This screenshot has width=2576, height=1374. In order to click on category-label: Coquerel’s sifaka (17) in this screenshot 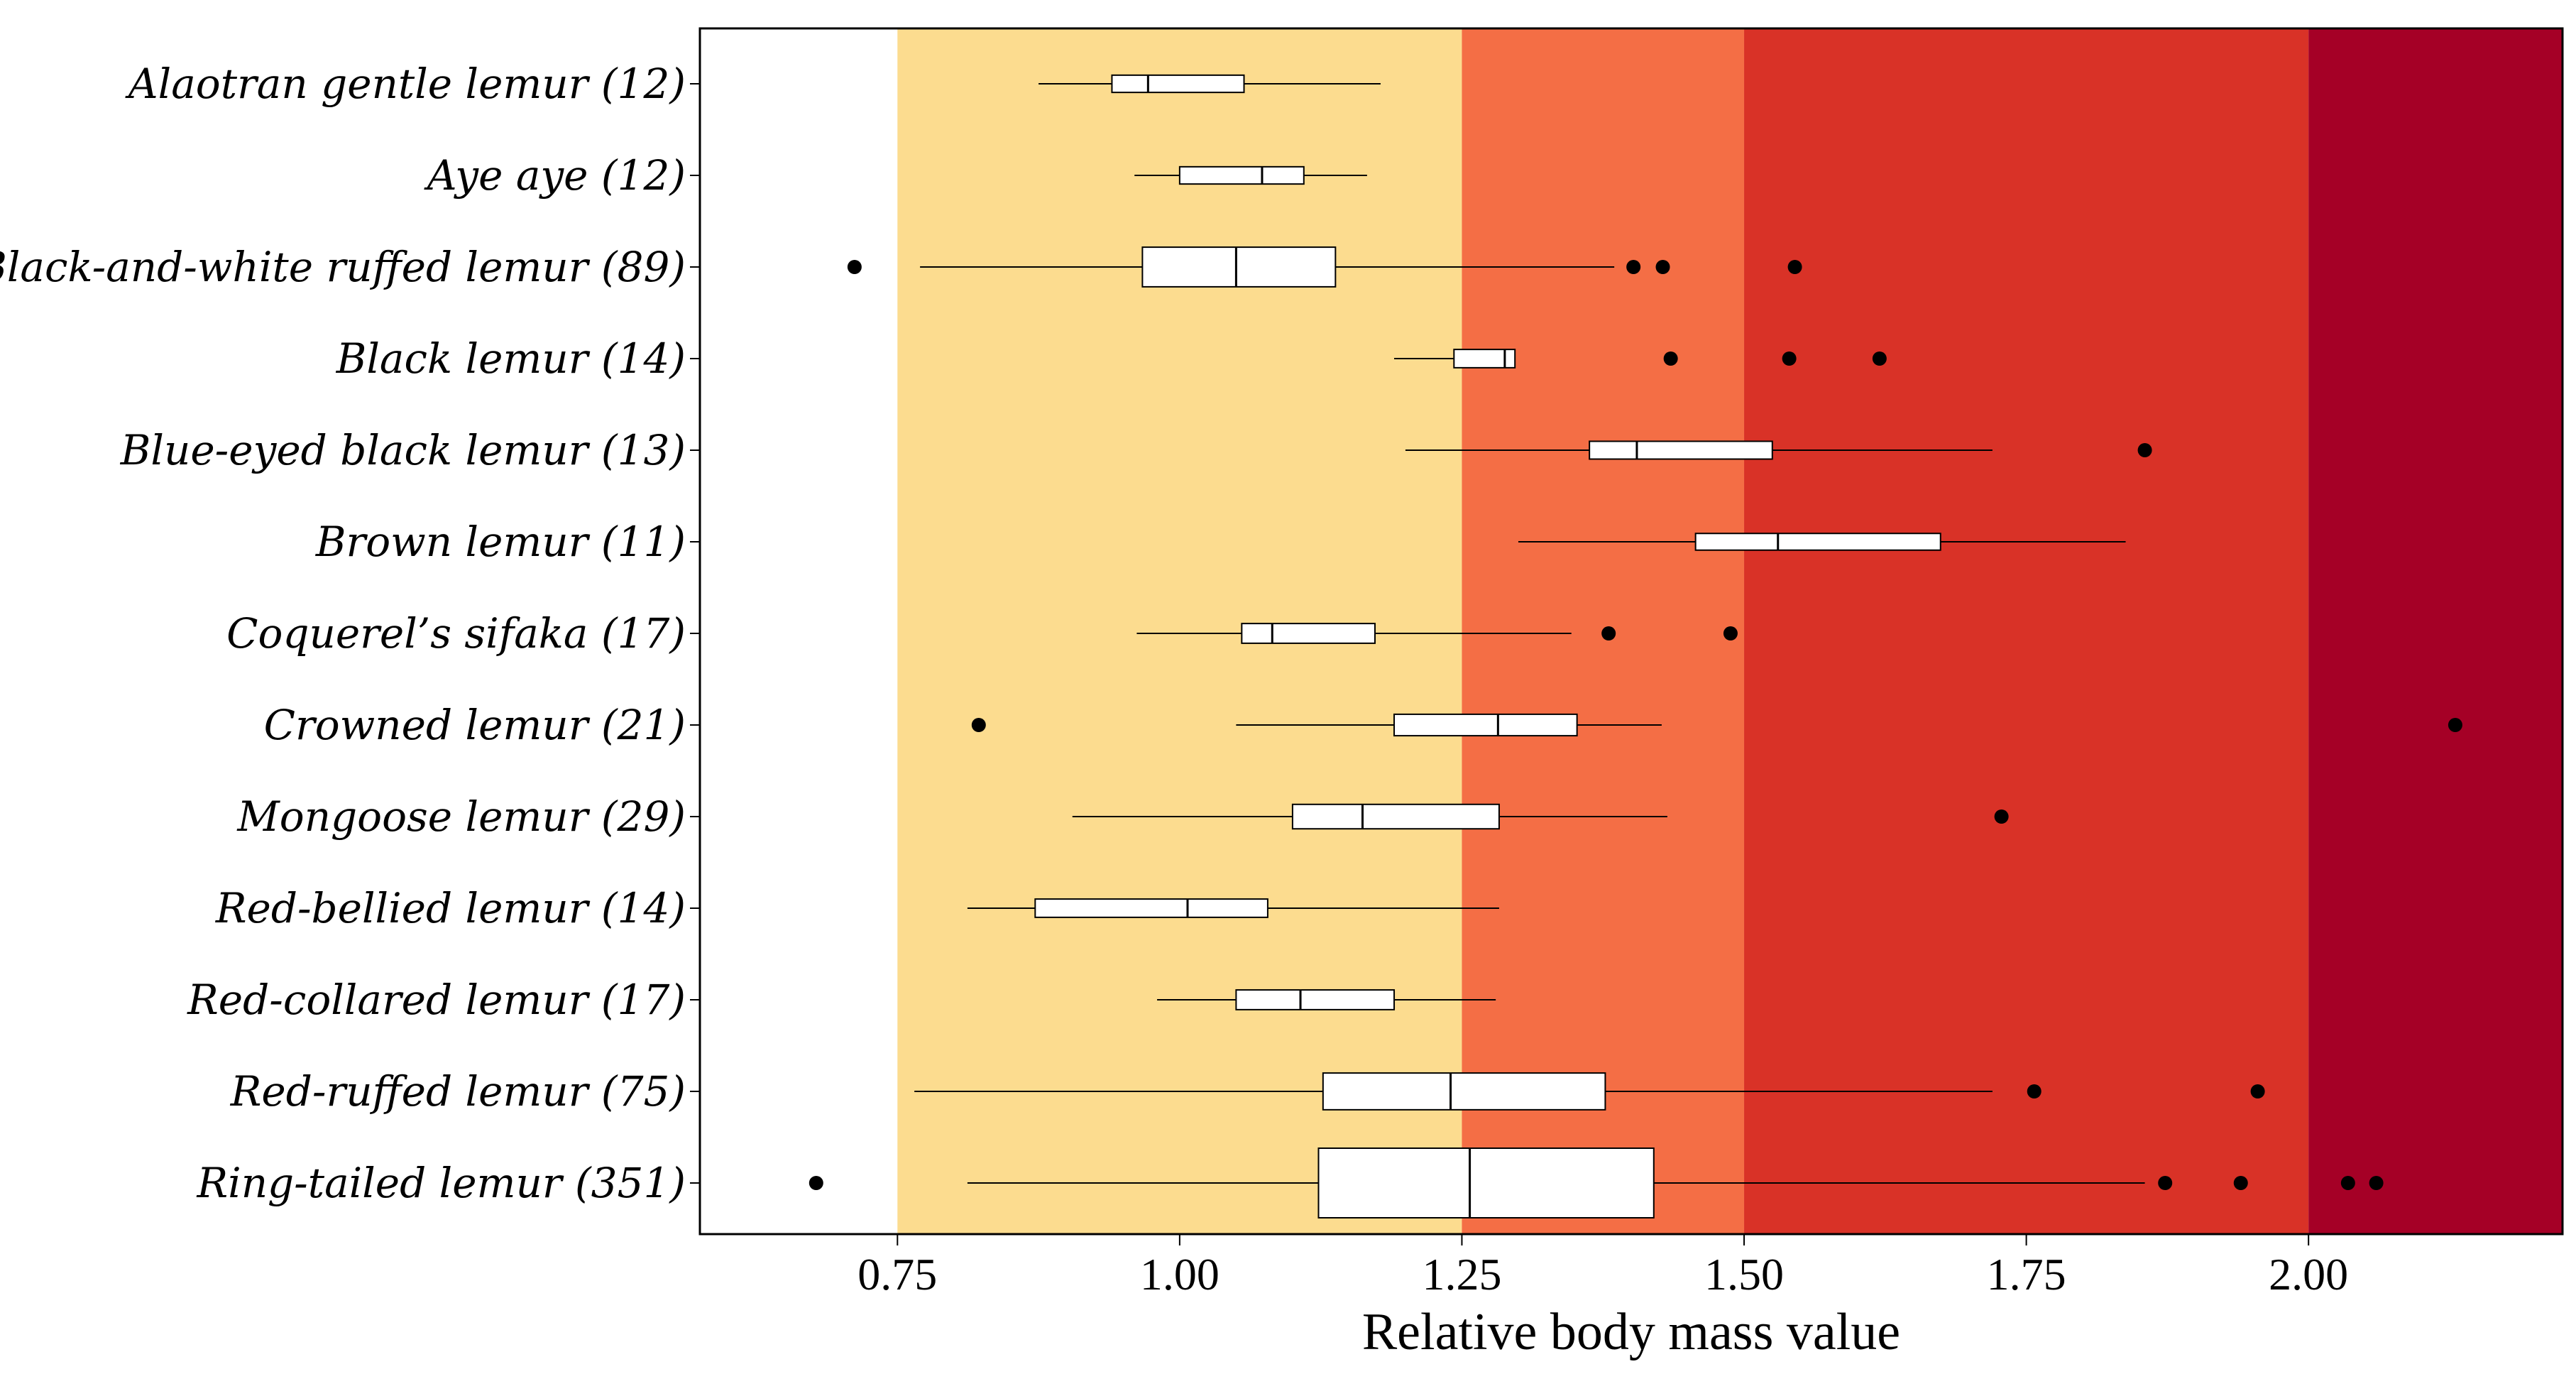, I will do `click(456, 633)`.